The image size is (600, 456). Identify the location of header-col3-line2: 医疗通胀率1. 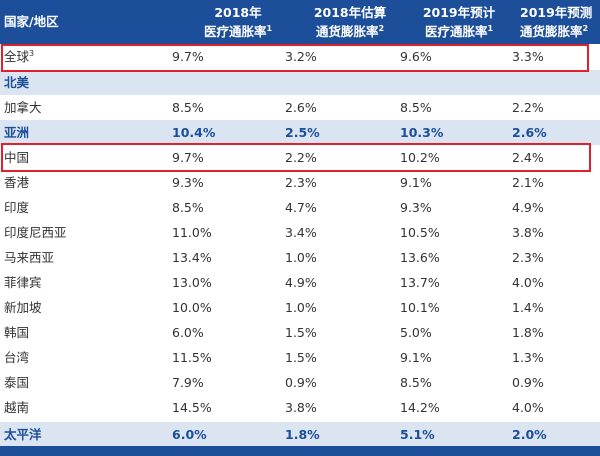
(459, 30).